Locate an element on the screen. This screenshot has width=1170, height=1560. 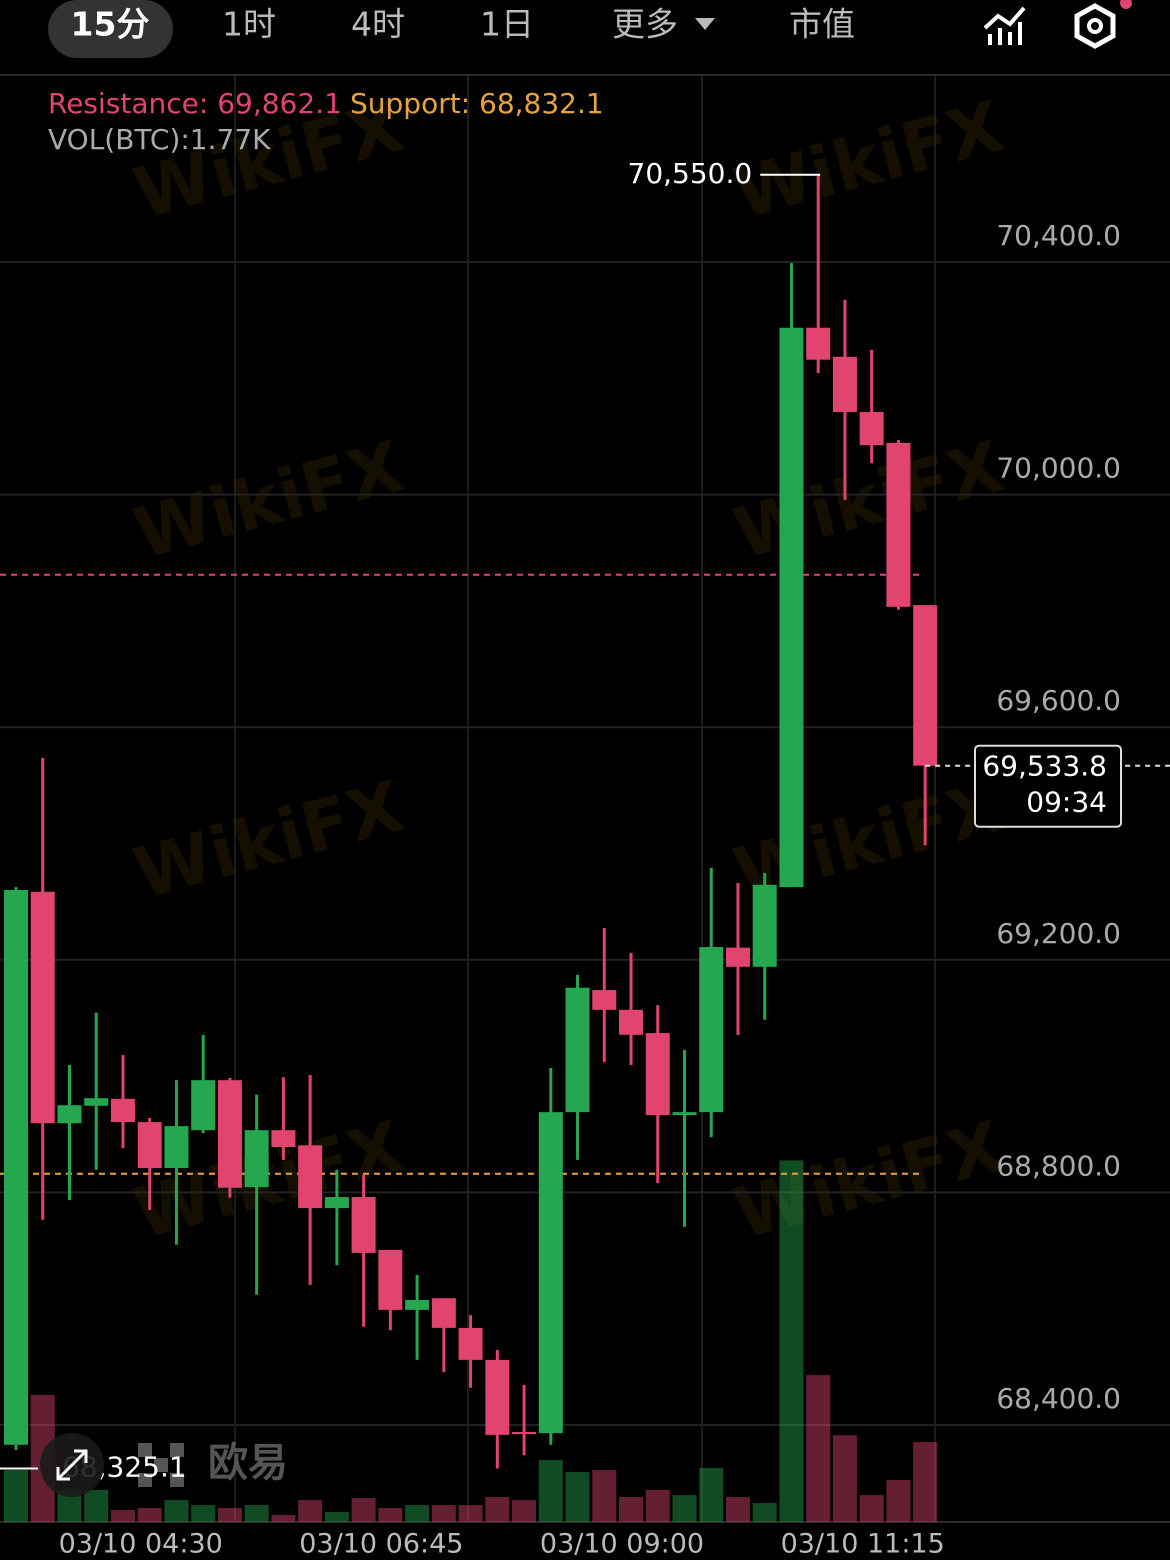
support-label: Support: 68,832.1 is located at coordinates (477, 103).